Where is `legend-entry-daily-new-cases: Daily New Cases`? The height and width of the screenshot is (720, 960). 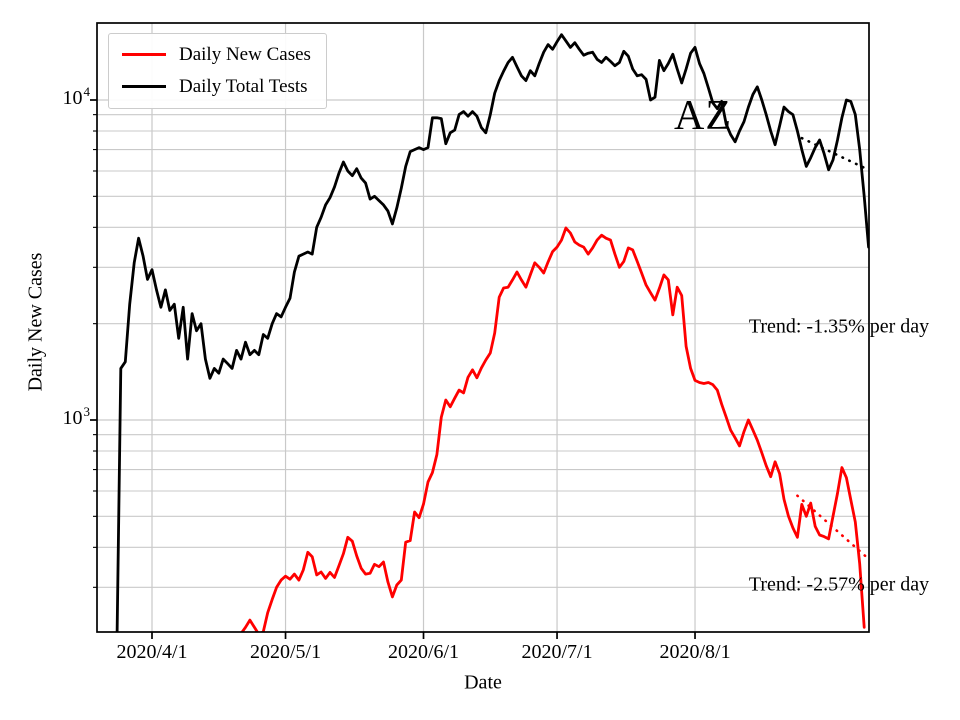
legend-entry-daily-new-cases: Daily New Cases is located at coordinates (216, 54).